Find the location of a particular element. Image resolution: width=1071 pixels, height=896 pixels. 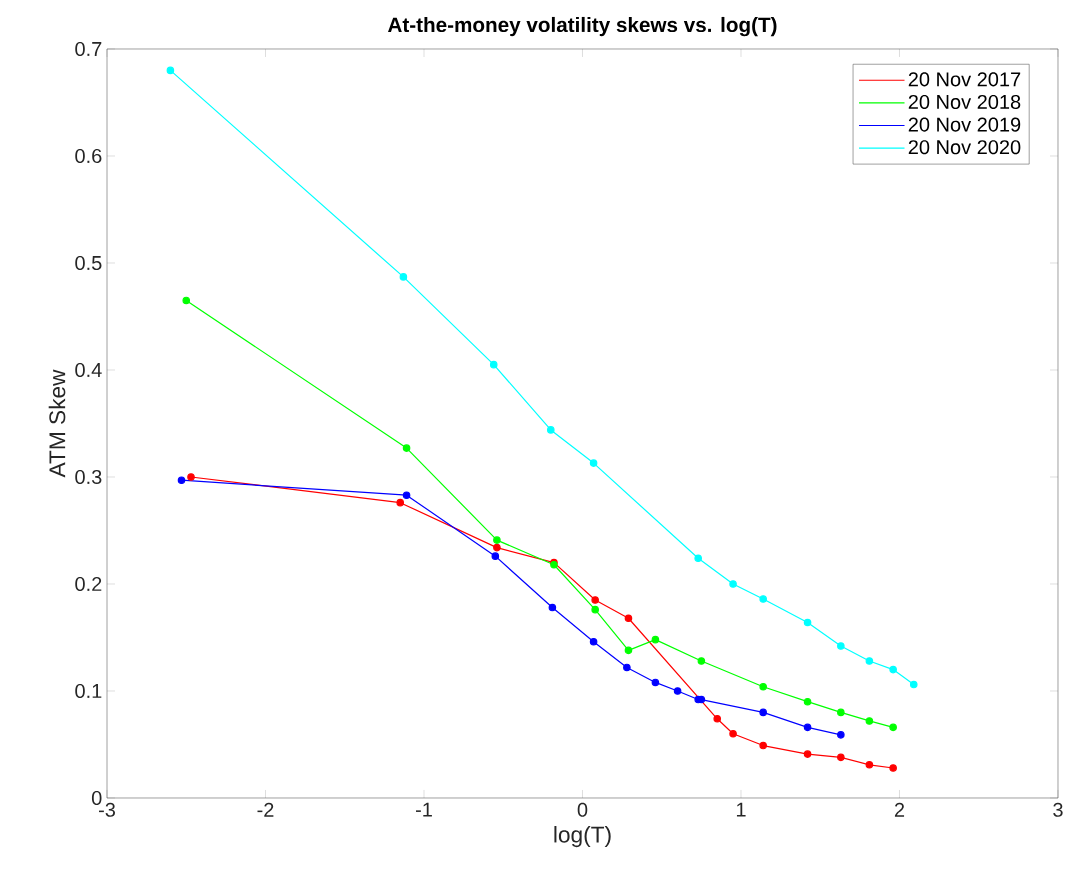

x-tick-label: 3 is located at coordinates (1058, 809).